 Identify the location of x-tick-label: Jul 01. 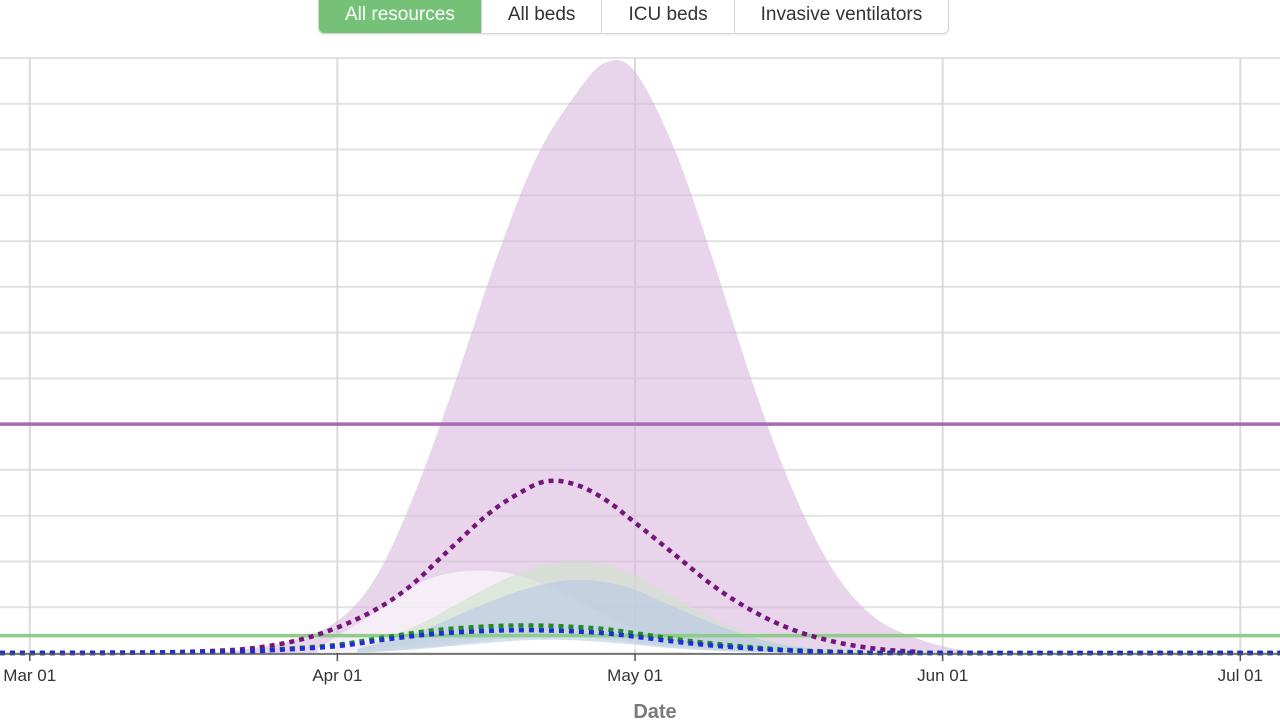
(1240, 675).